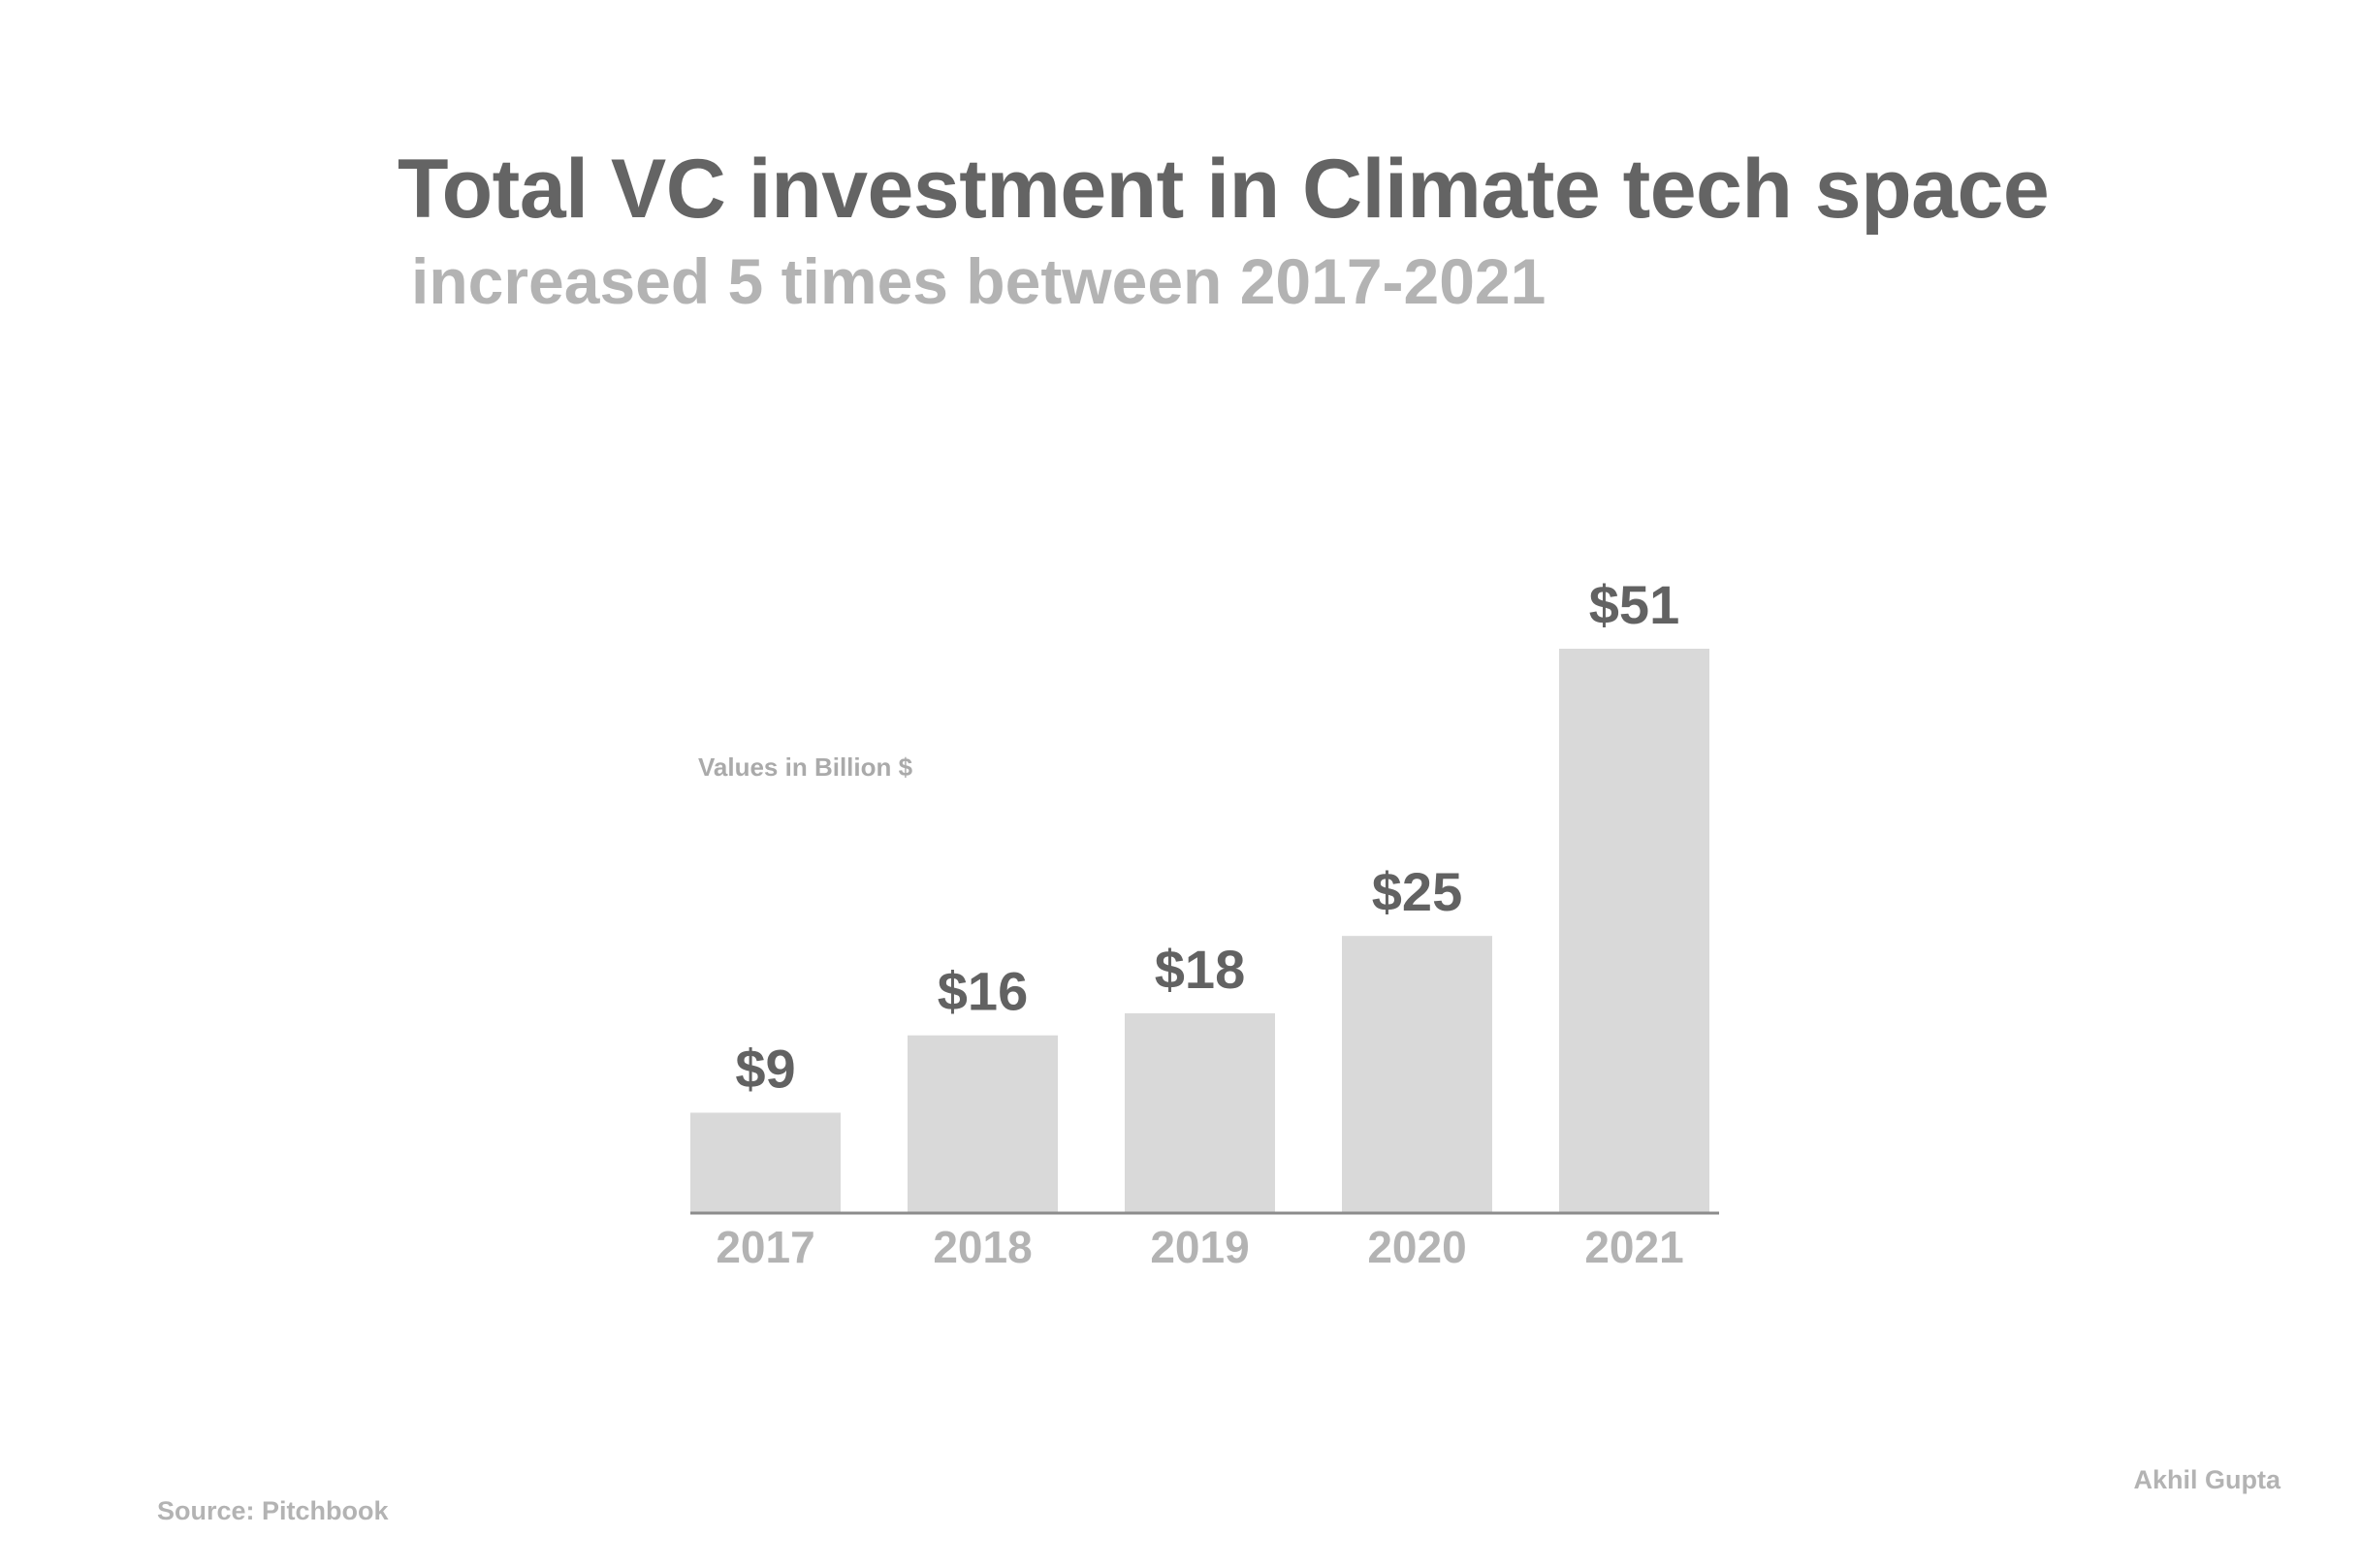 The image size is (2360, 1568). I want to click on bar-2019, so click(1200, 1112).